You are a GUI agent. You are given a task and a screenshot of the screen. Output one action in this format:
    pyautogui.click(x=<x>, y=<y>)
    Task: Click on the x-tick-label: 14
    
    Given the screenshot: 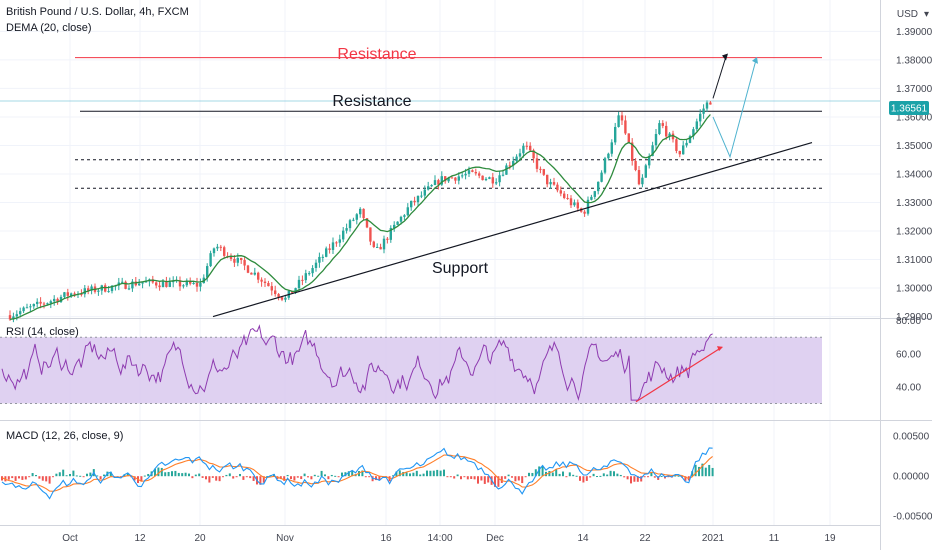 What is the action you would take?
    pyautogui.click(x=583, y=538)
    